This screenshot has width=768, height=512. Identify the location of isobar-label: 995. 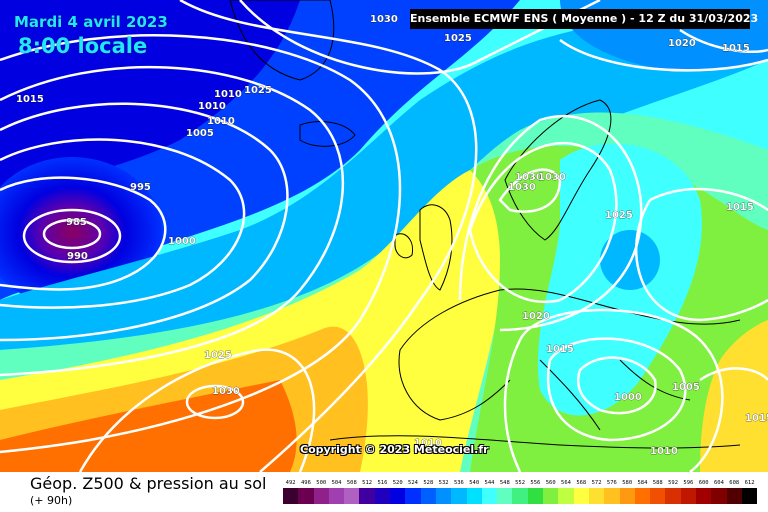
(140, 187).